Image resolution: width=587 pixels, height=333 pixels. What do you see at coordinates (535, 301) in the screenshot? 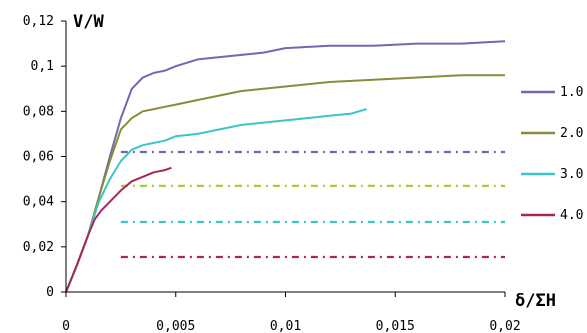
I see `x-axis-title: δ/ΣH` at bounding box center [535, 301].